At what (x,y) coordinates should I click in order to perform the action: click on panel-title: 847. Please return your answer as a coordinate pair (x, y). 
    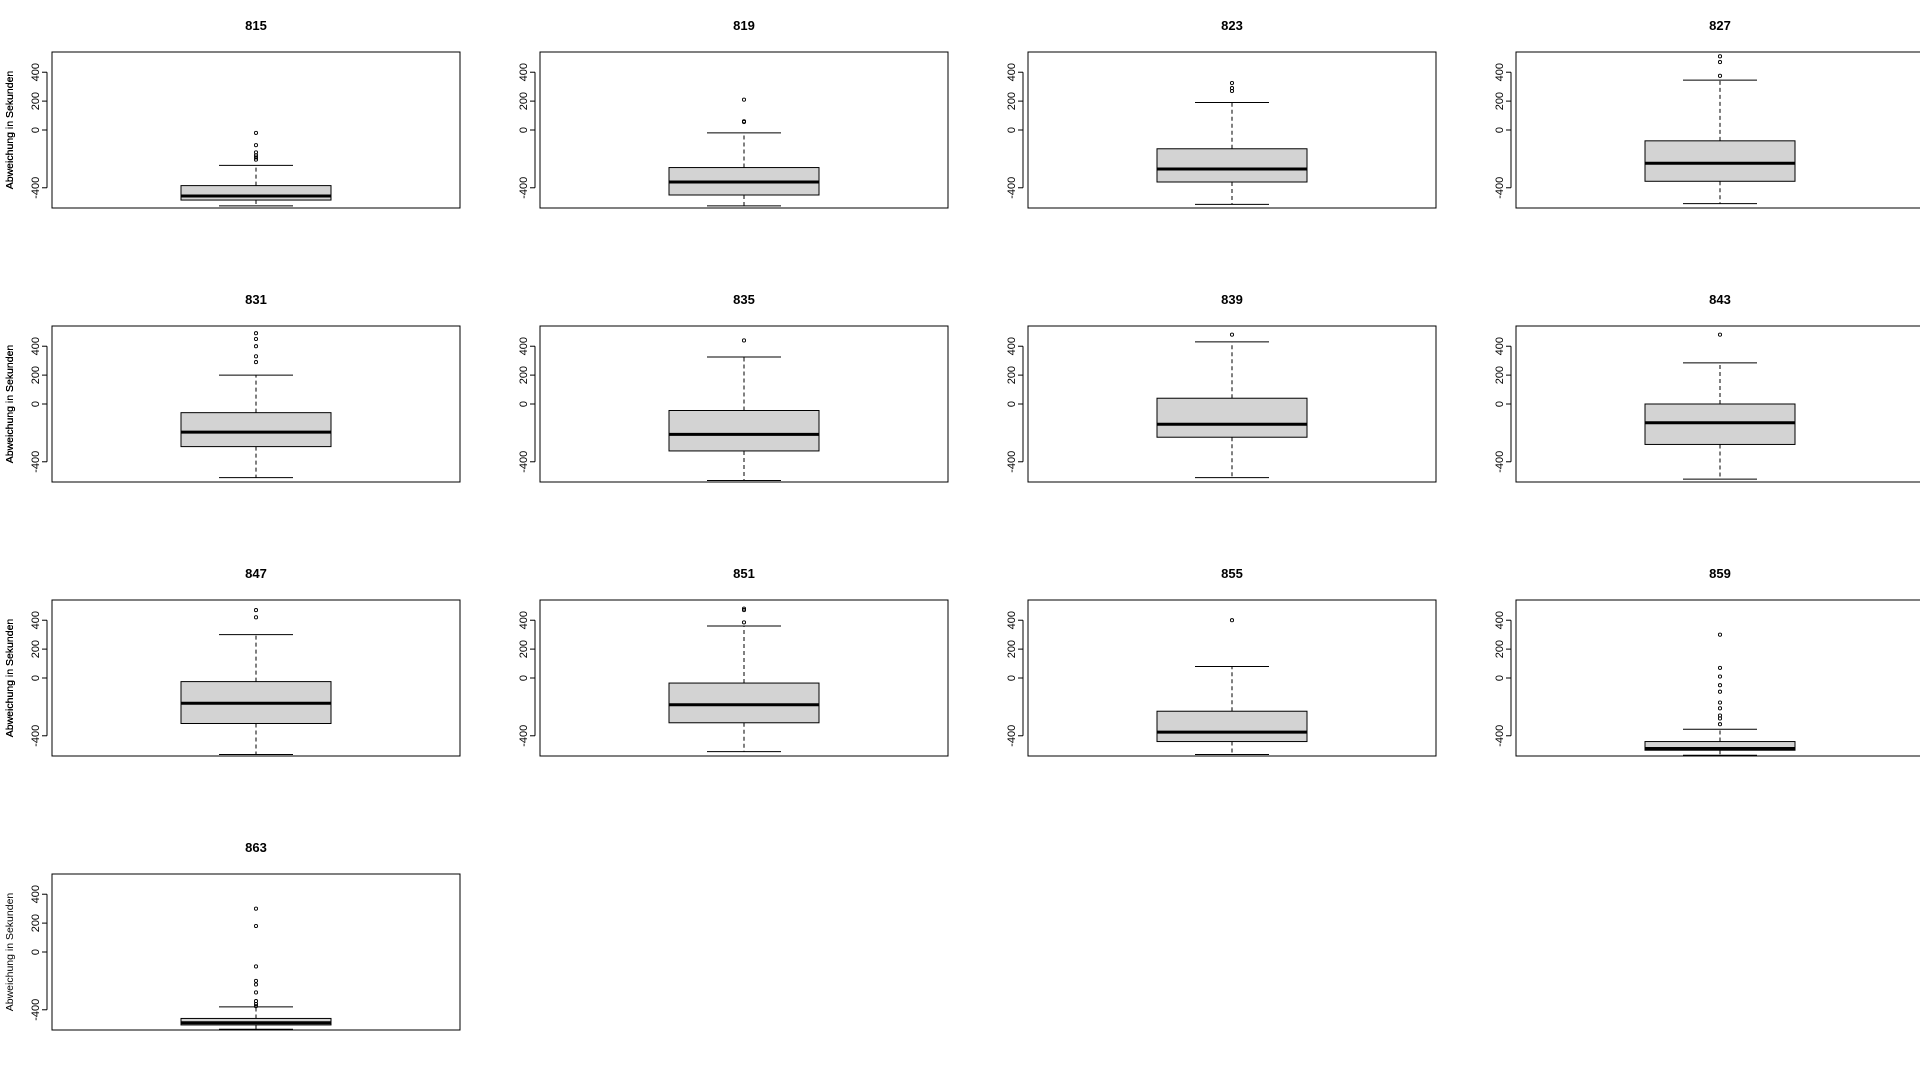
    Looking at the image, I should click on (256, 573).